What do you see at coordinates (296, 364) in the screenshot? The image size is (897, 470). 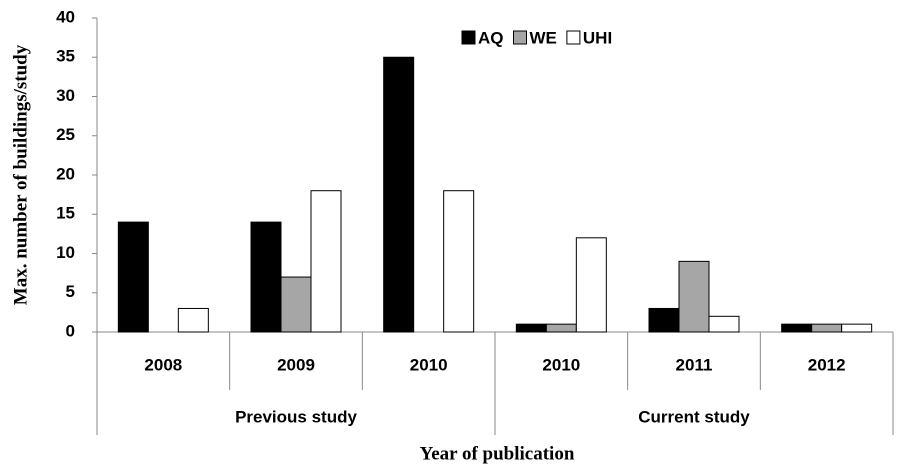 I see `x-tick-label: 2009` at bounding box center [296, 364].